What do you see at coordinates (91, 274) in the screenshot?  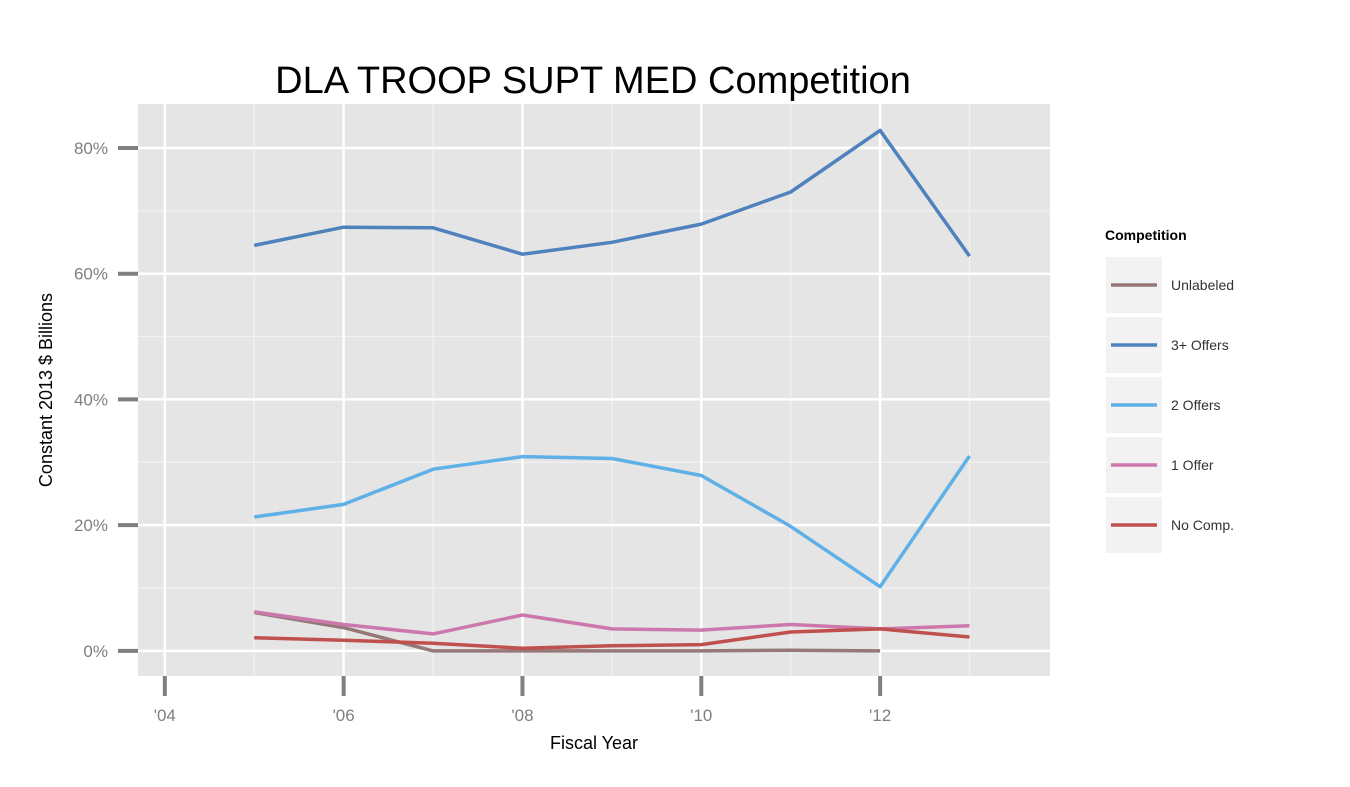 I see `y-tick-label: 60%` at bounding box center [91, 274].